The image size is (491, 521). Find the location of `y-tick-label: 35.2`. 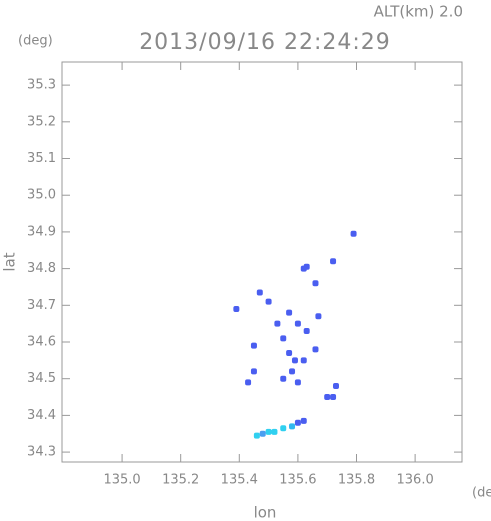

y-tick-label: 35.2 is located at coordinates (41, 121).